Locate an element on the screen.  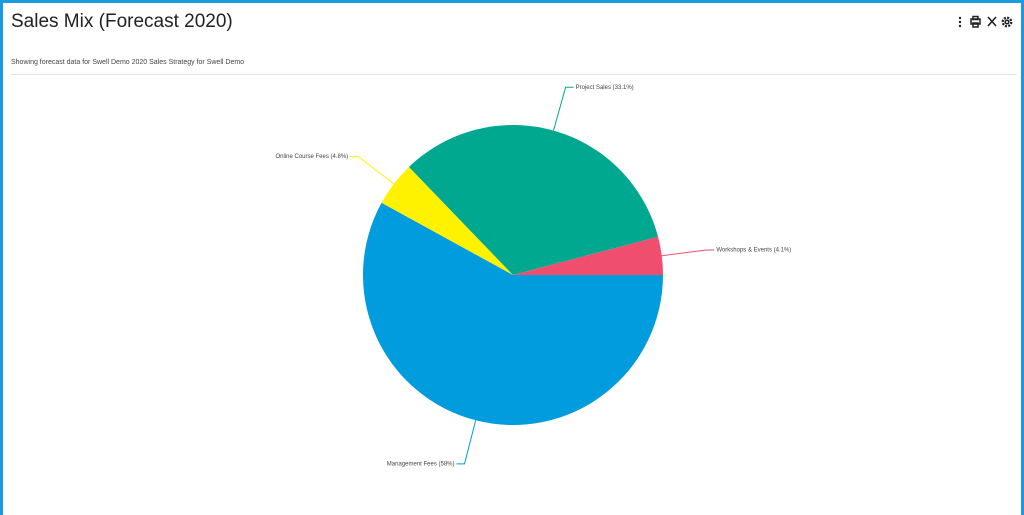
menu-icon is located at coordinates (960, 22).